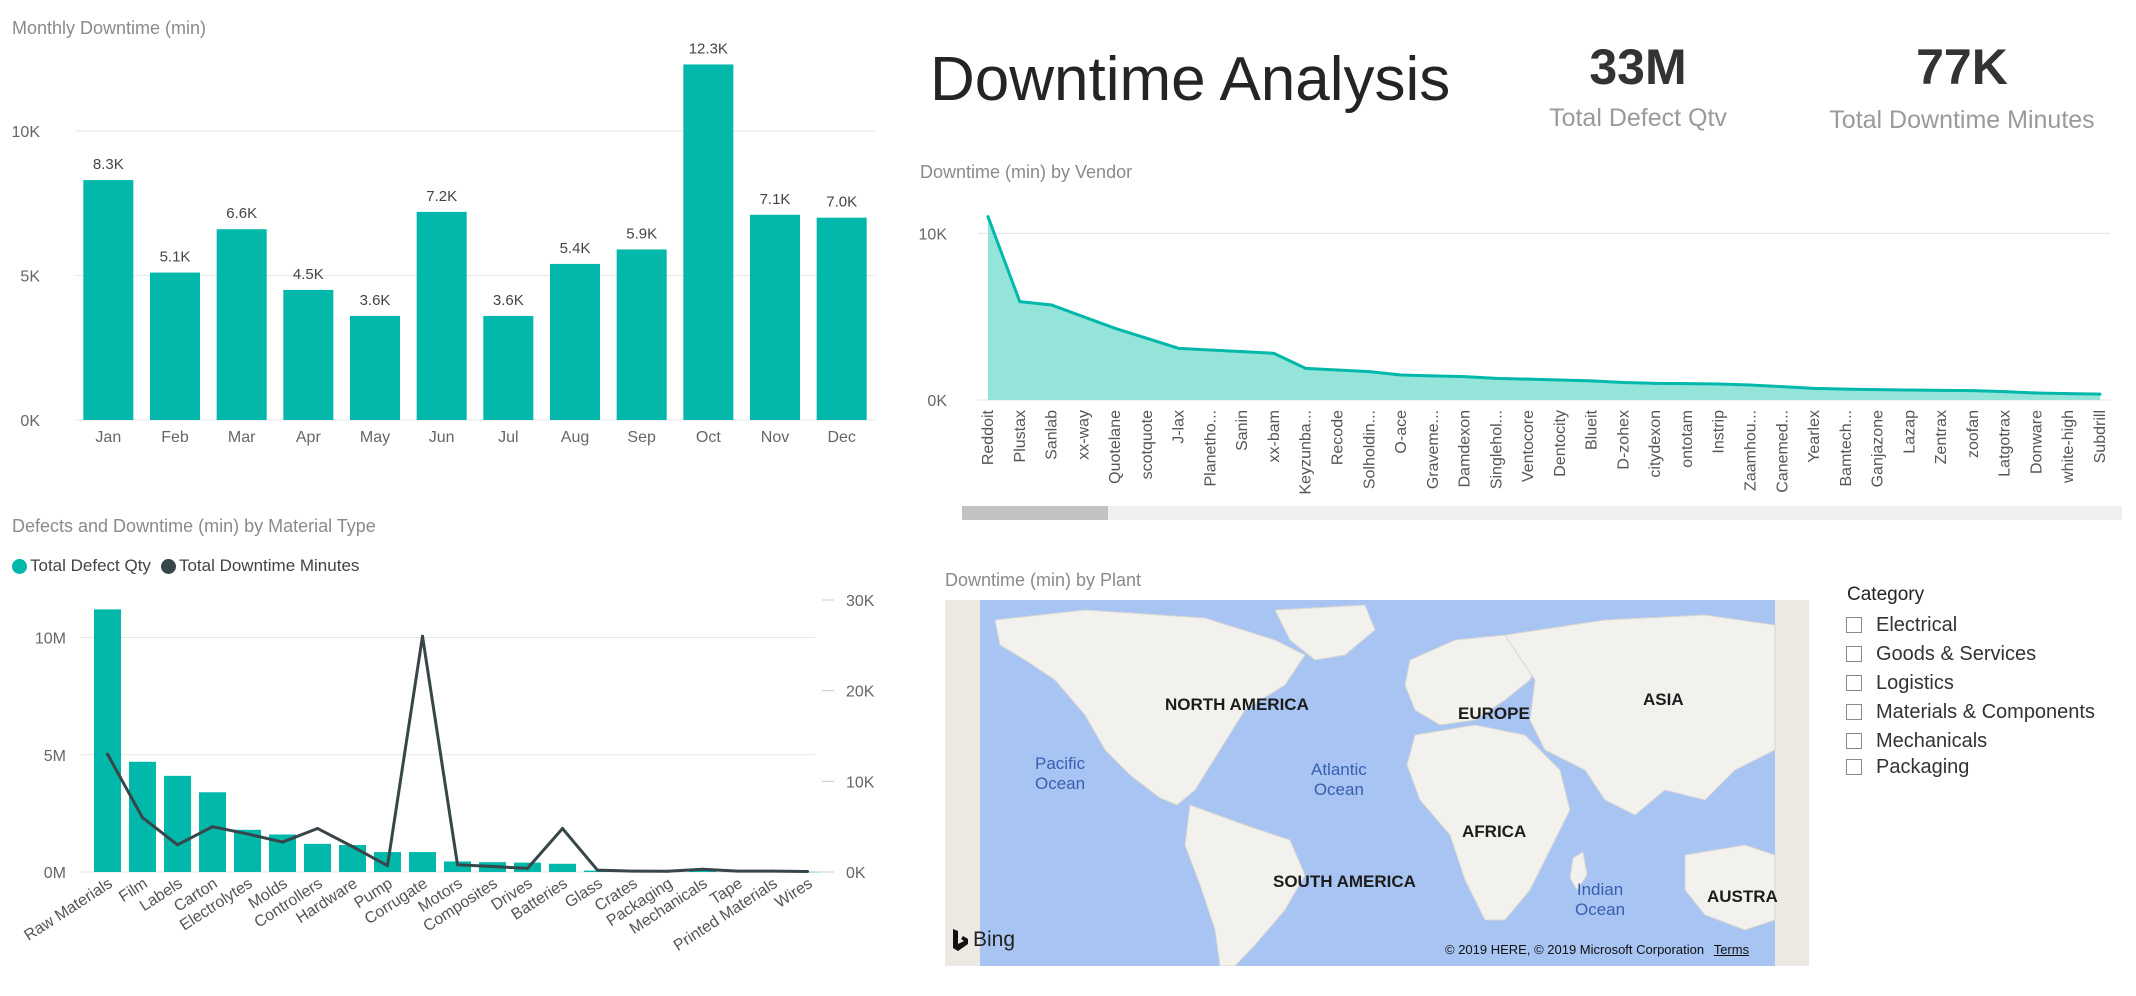  What do you see at coordinates (708, 242) in the screenshot?
I see `bar-oct` at bounding box center [708, 242].